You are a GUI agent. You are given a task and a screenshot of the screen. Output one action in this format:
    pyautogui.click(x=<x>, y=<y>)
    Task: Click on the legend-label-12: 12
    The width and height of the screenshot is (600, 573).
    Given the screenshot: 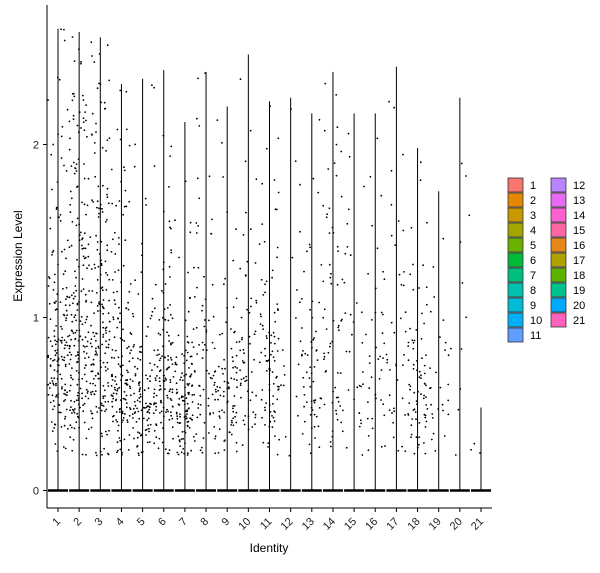 What is the action you would take?
    pyautogui.click(x=579, y=186)
    